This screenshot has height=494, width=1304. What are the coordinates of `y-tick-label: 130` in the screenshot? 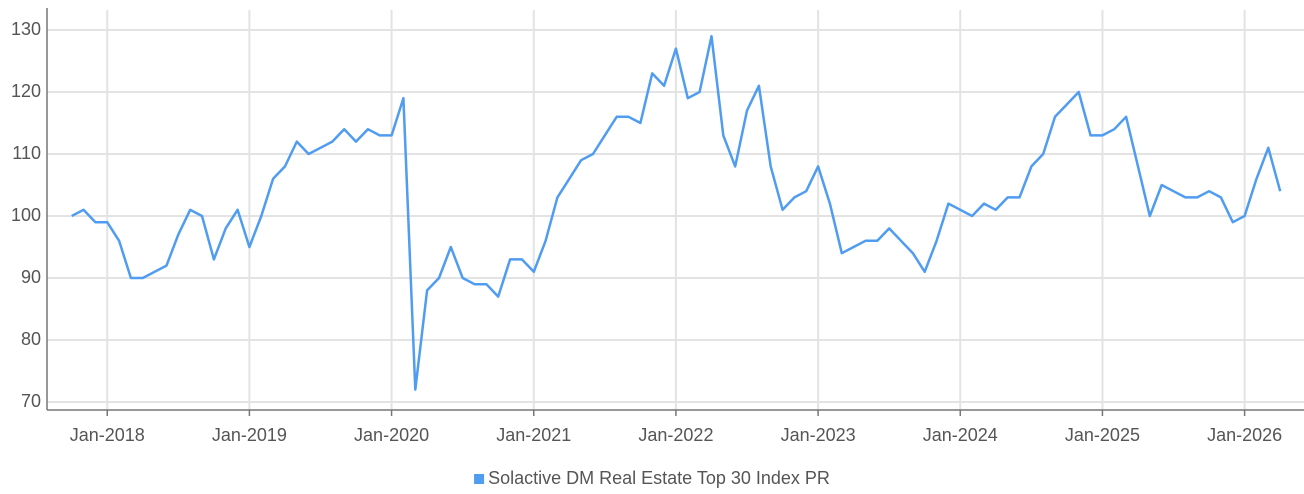 It's located at (26, 29).